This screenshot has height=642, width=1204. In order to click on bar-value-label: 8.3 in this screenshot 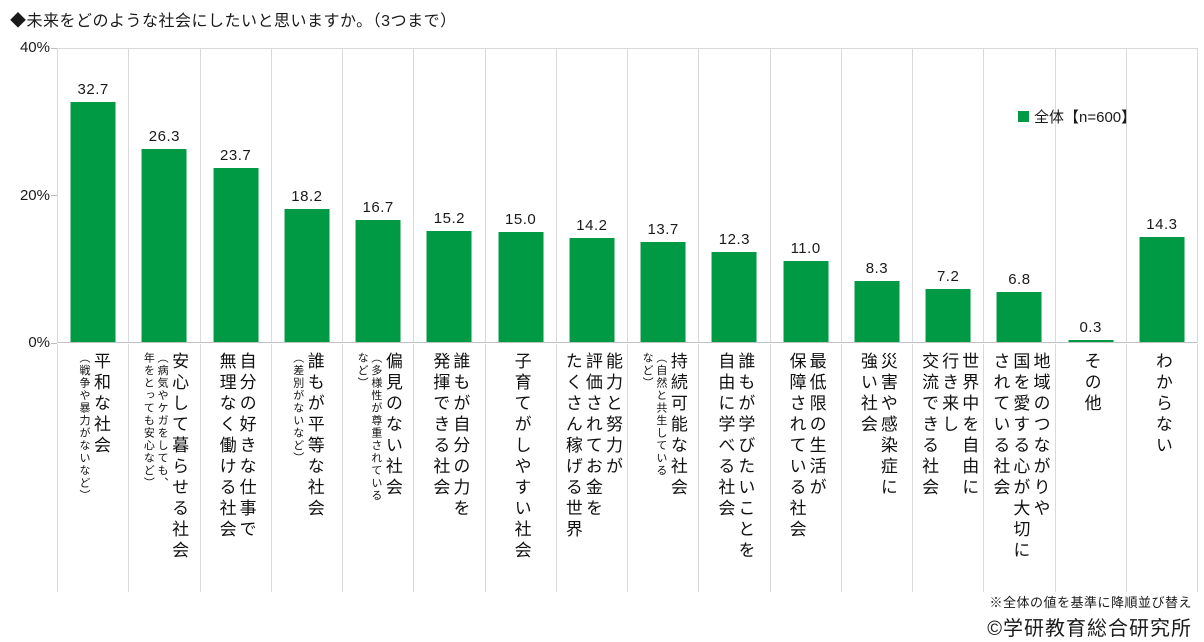, I will do `click(877, 269)`.